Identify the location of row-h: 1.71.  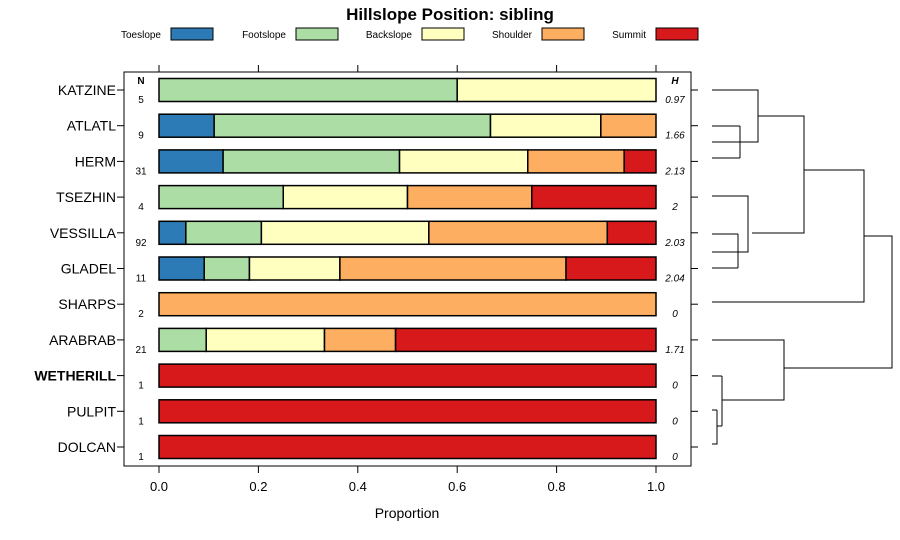
(674, 350).